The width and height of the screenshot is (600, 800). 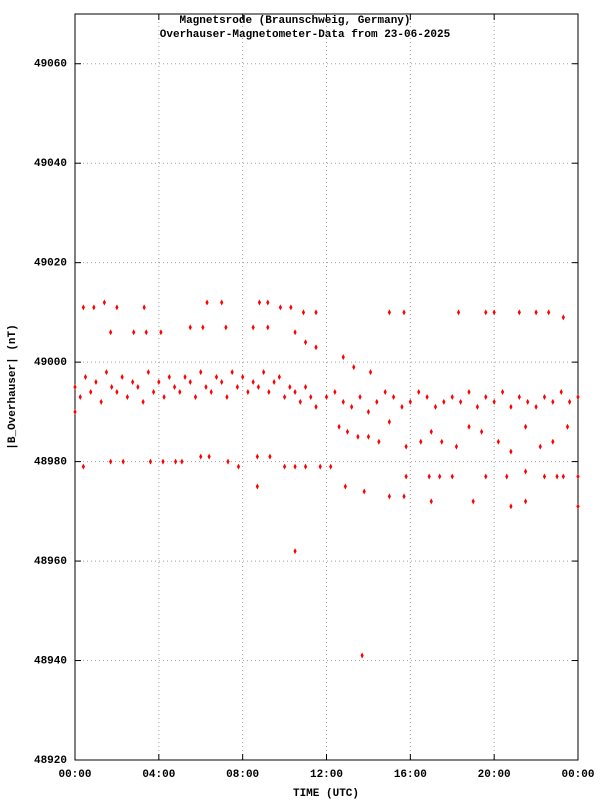 I want to click on x-tick-label: 12:00, so click(x=326, y=775).